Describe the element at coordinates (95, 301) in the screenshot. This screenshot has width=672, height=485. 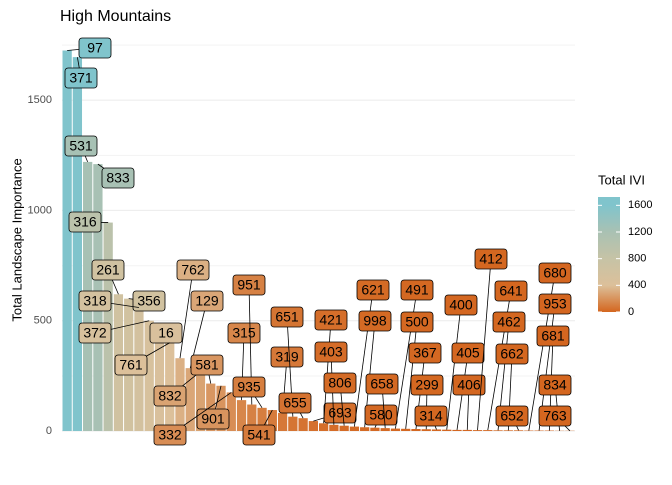
I see `bar-label: 318` at that location.